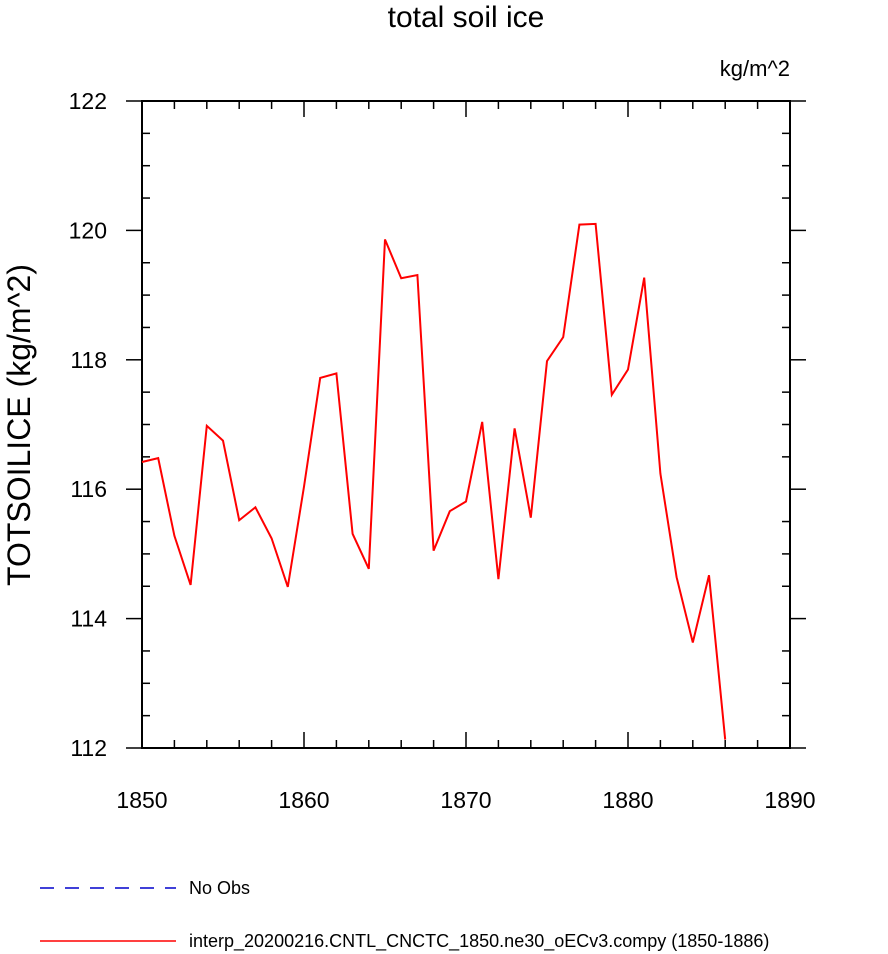 The width and height of the screenshot is (888, 954). I want to click on y-tick-label: 118, so click(88, 360).